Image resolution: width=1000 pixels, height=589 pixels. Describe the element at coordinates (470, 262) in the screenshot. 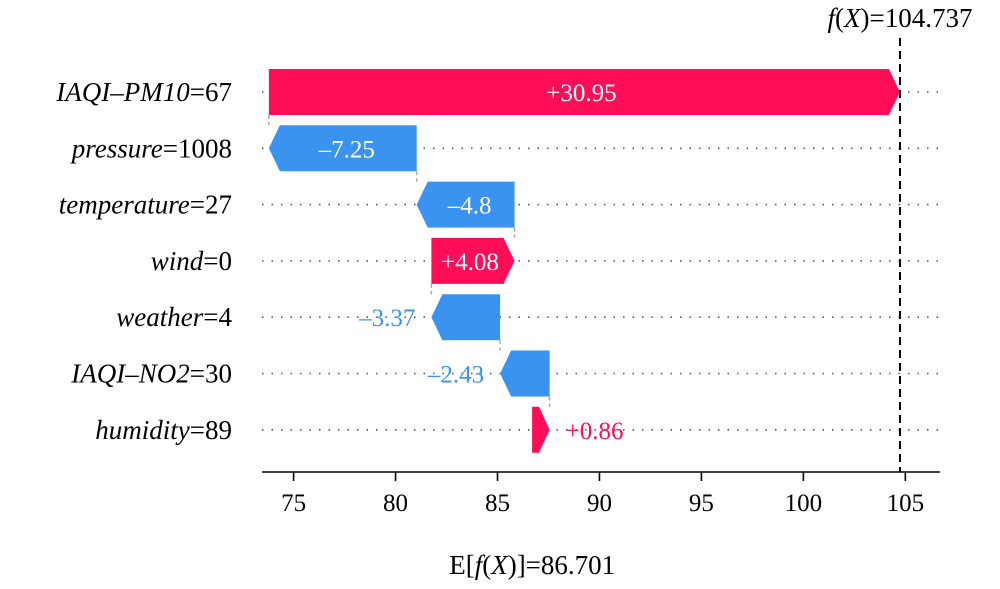

I see `bar-value-label: +4.08` at that location.